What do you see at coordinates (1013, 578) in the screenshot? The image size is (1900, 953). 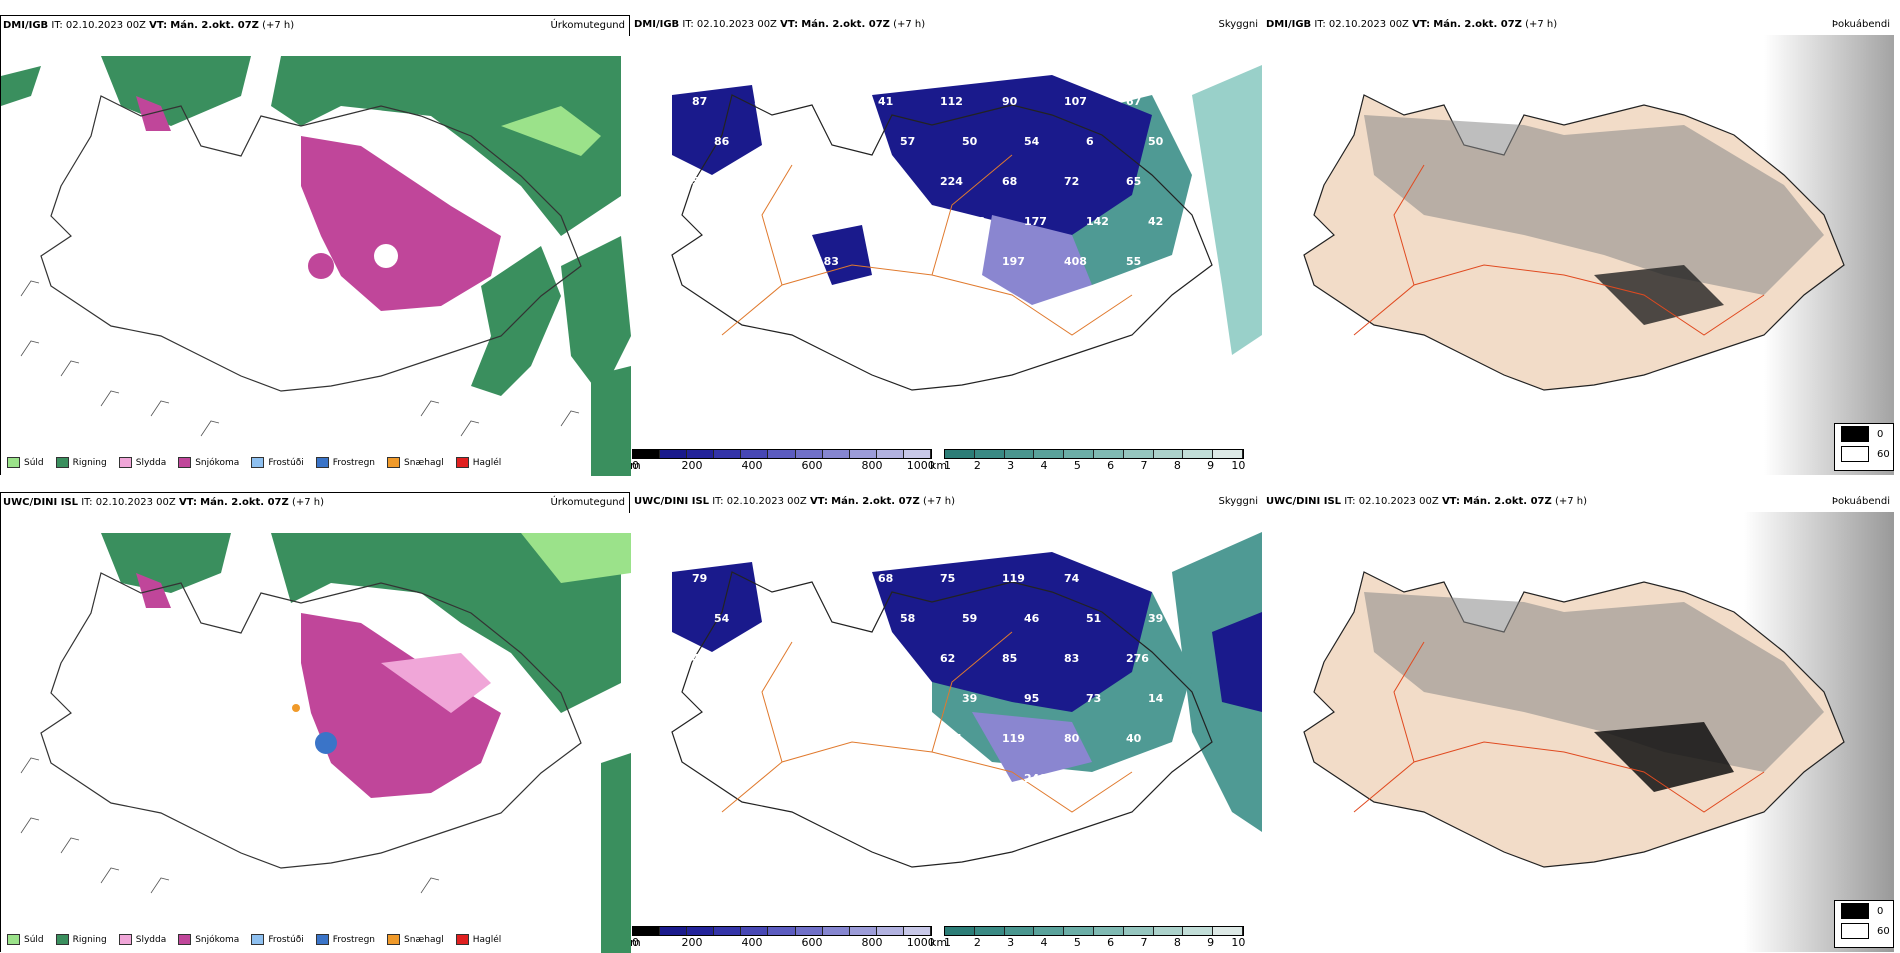 I see `visibility-value-label: 119` at bounding box center [1013, 578].